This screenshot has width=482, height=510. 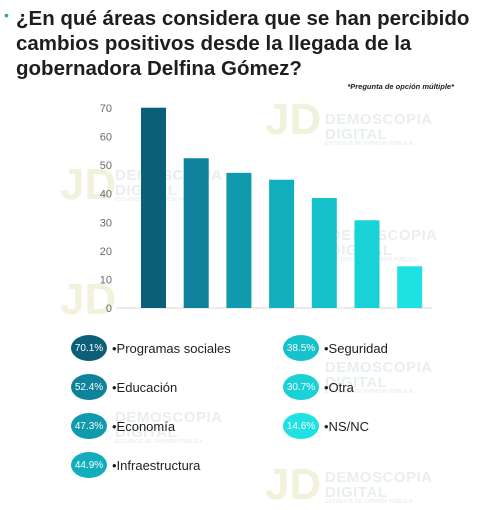 I want to click on bar-econom-a, so click(x=239, y=240).